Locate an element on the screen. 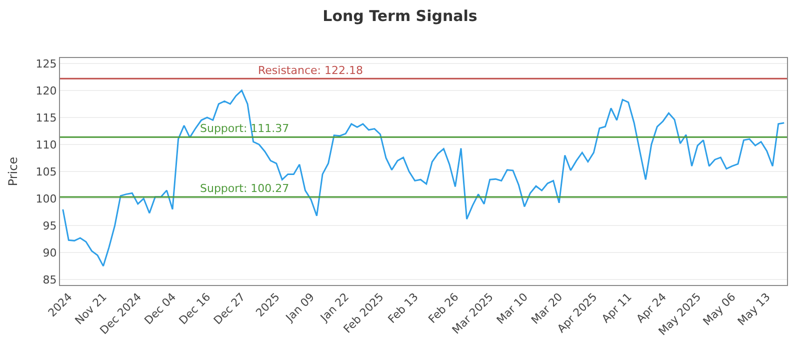  y-tick-label: 90 is located at coordinates (49, 253).